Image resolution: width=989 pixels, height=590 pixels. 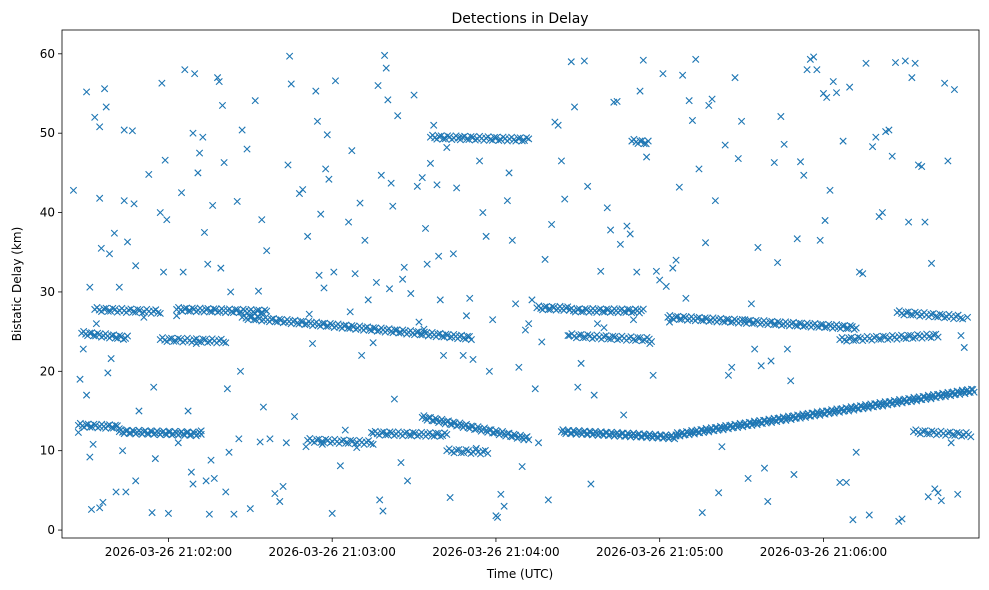 What do you see at coordinates (47, 451) in the screenshot?
I see `y-tick-label: 10` at bounding box center [47, 451].